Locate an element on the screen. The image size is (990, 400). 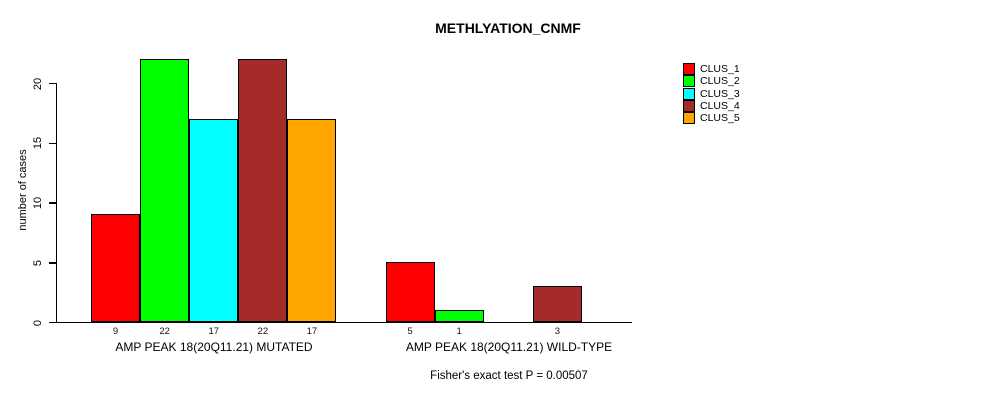
y-axis-line is located at coordinates (56, 203).